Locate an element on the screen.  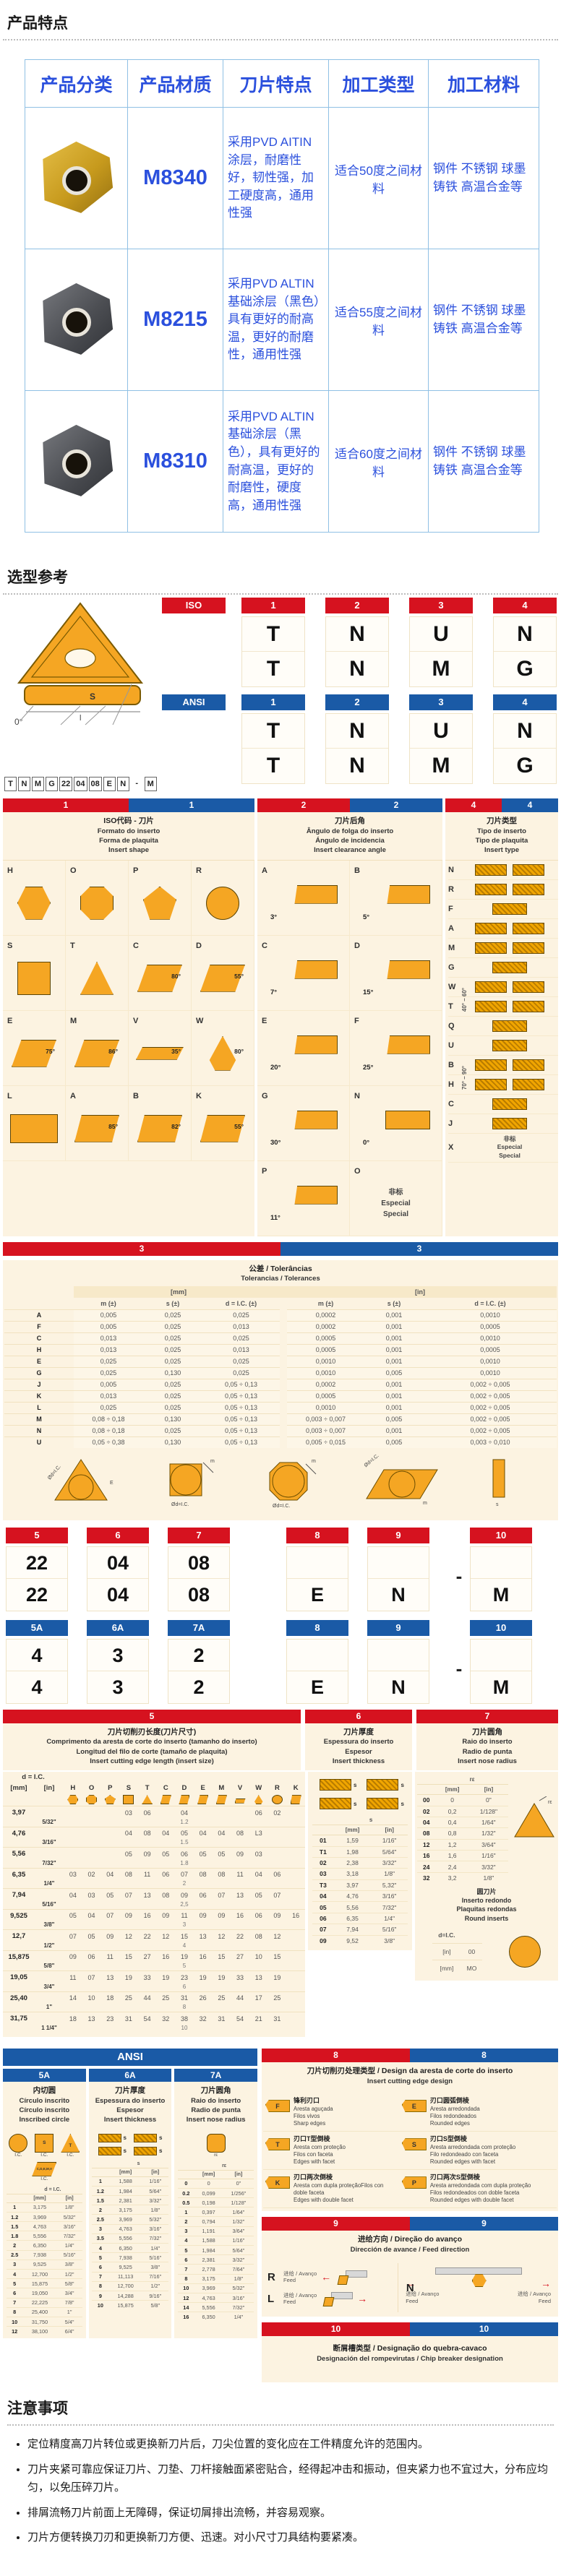
table-row: 1/2" 4 is located at coordinates (115, 1945).